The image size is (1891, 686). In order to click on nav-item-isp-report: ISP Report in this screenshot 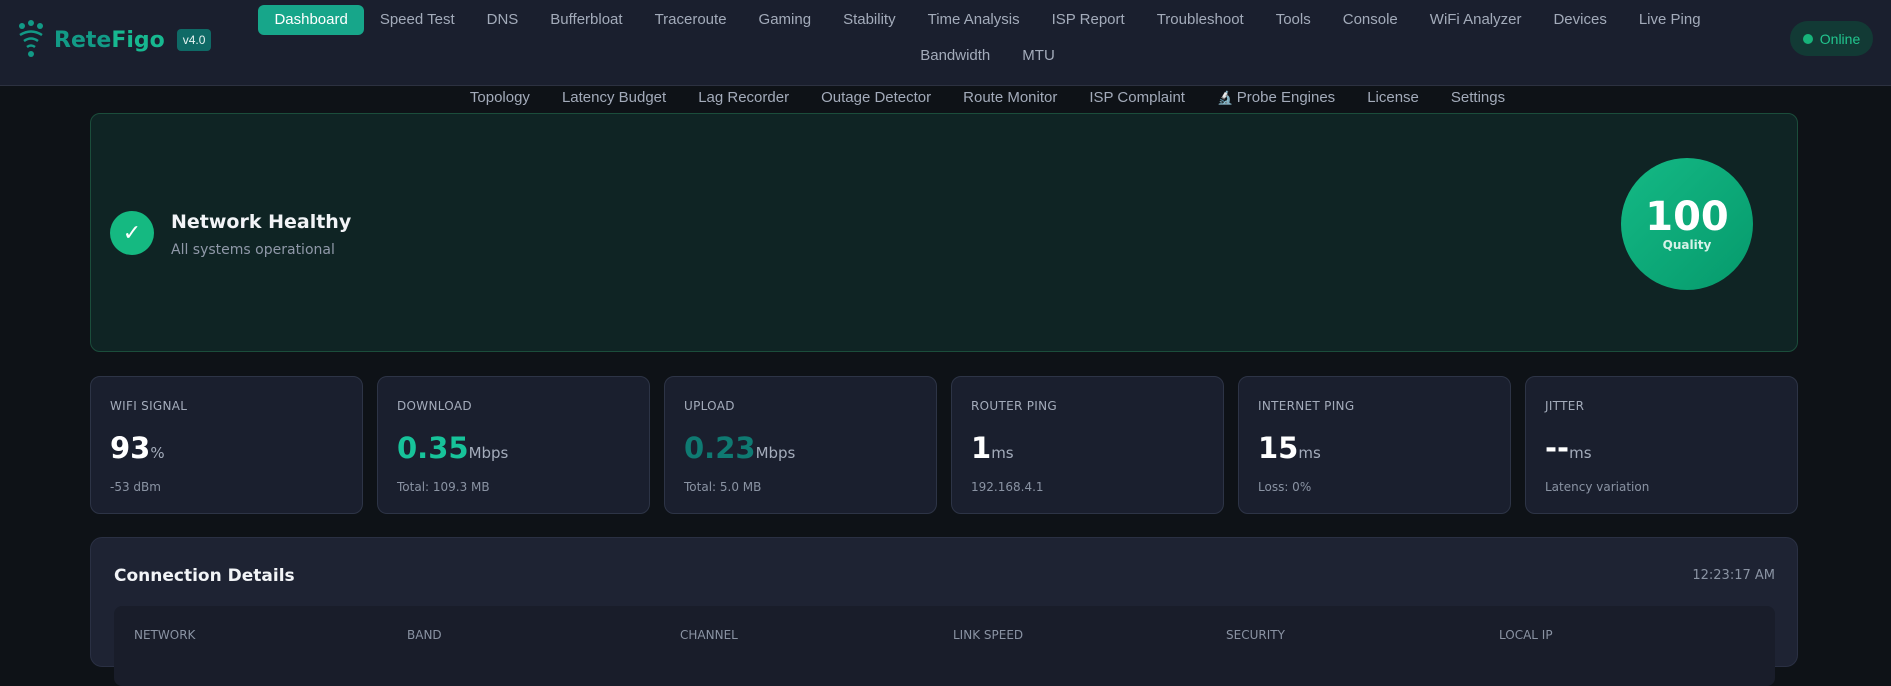, I will do `click(1088, 20)`.